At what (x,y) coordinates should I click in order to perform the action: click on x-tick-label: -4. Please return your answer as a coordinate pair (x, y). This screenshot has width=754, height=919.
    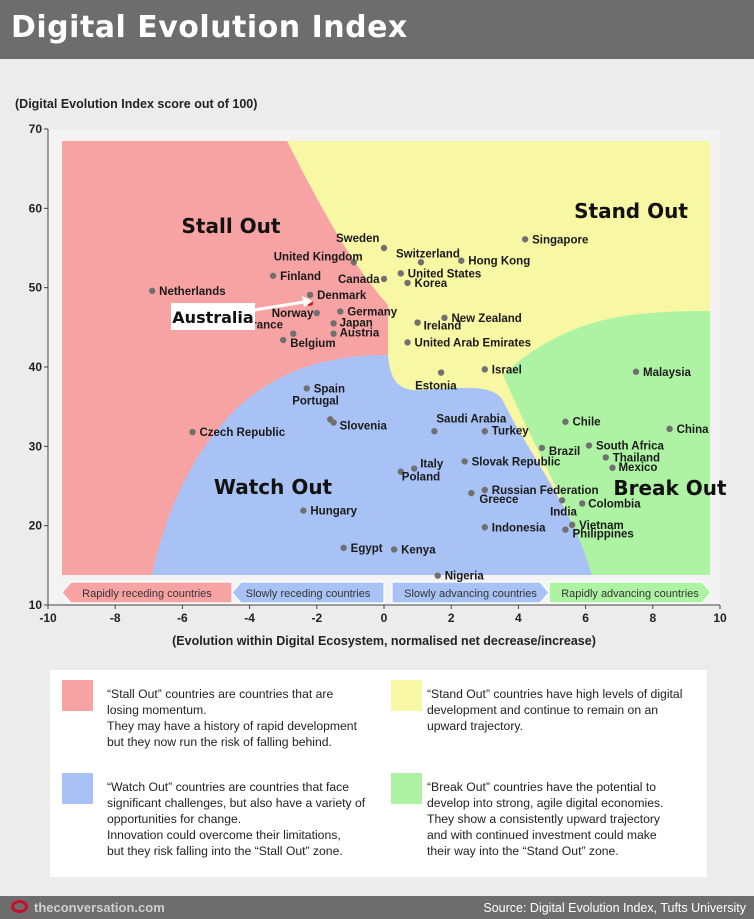
    Looking at the image, I should click on (249, 618).